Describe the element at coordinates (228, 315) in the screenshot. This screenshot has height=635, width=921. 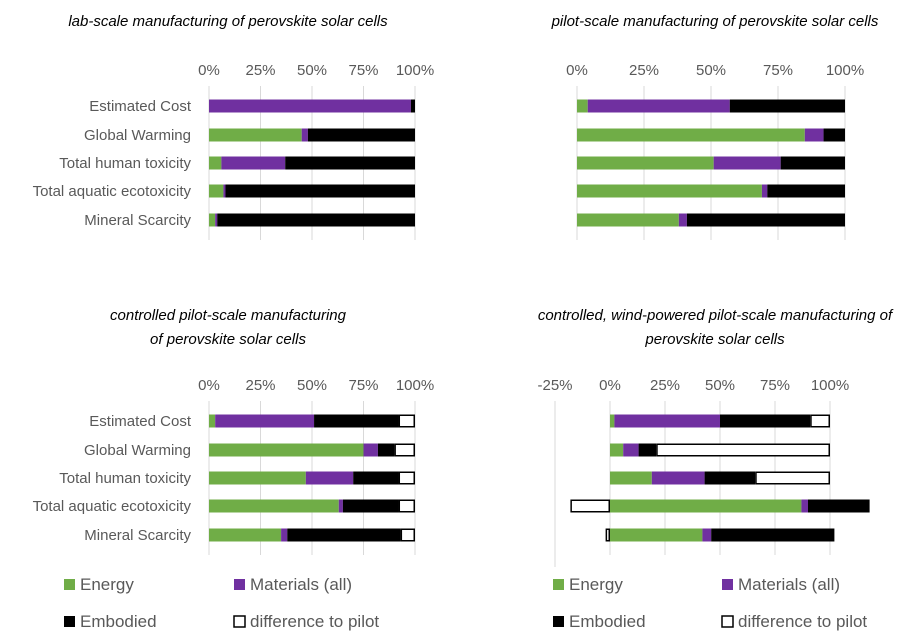
I see `chart-title: controlled pilot-scale manufacturing` at that location.